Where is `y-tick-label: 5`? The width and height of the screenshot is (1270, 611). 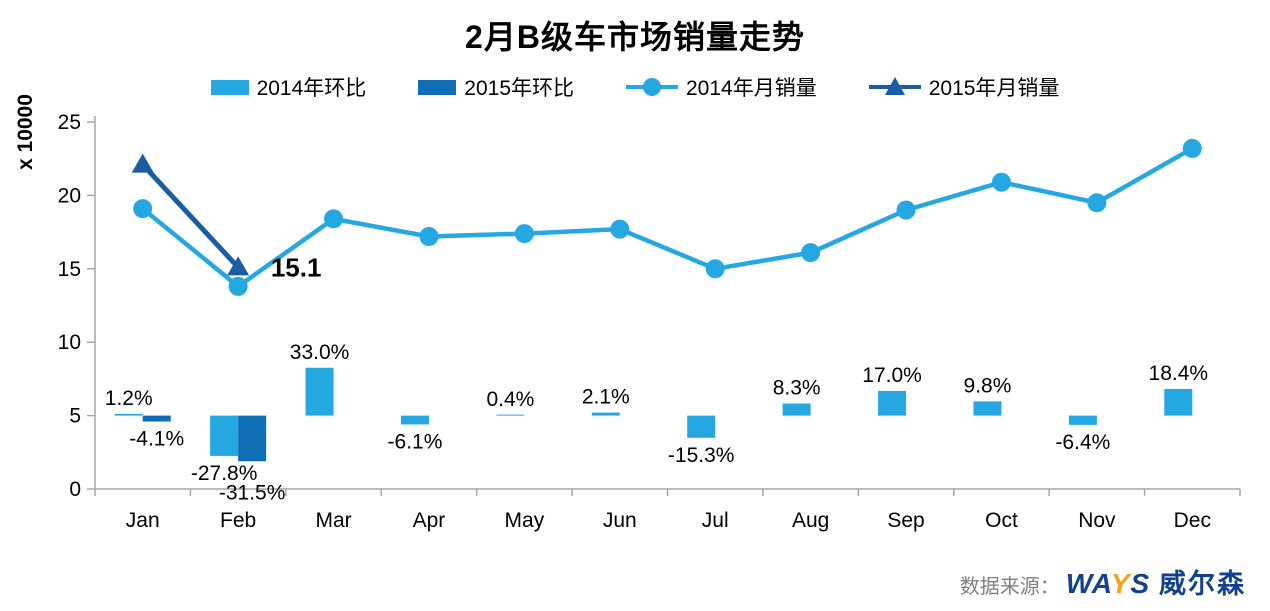 y-tick-label: 5 is located at coordinates (75, 416).